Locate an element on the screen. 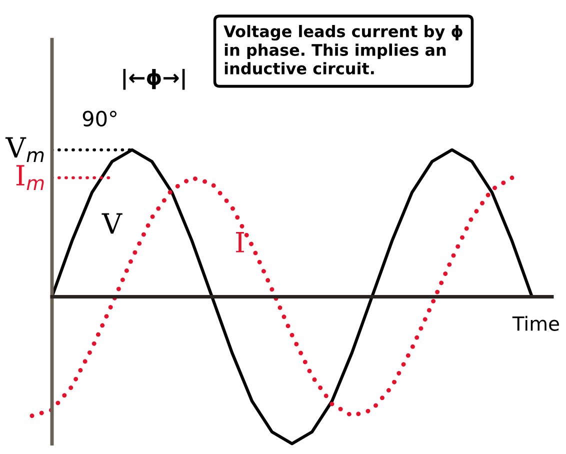 The height and width of the screenshot is (454, 566). x-axis-title: Time is located at coordinates (535, 323).